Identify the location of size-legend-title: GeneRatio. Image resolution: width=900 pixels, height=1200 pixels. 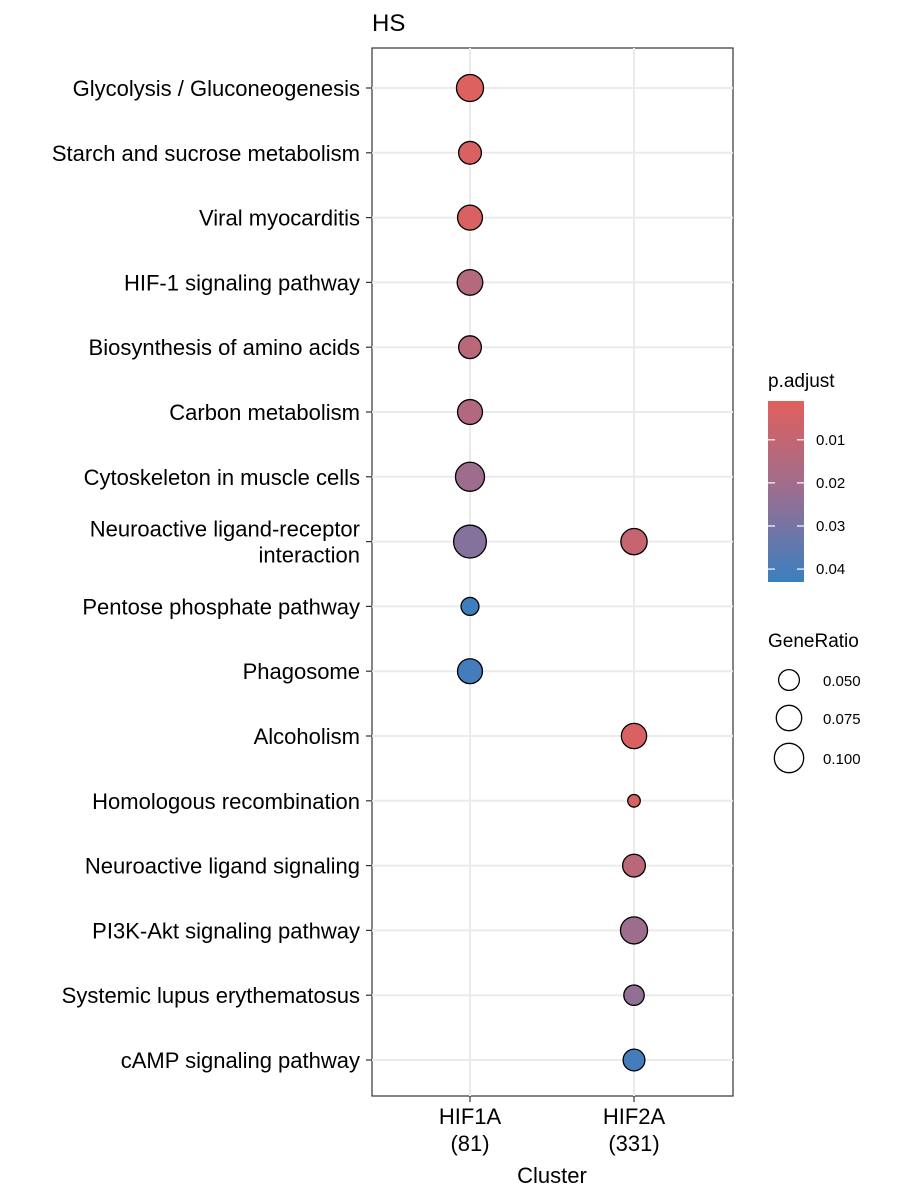
(813, 641).